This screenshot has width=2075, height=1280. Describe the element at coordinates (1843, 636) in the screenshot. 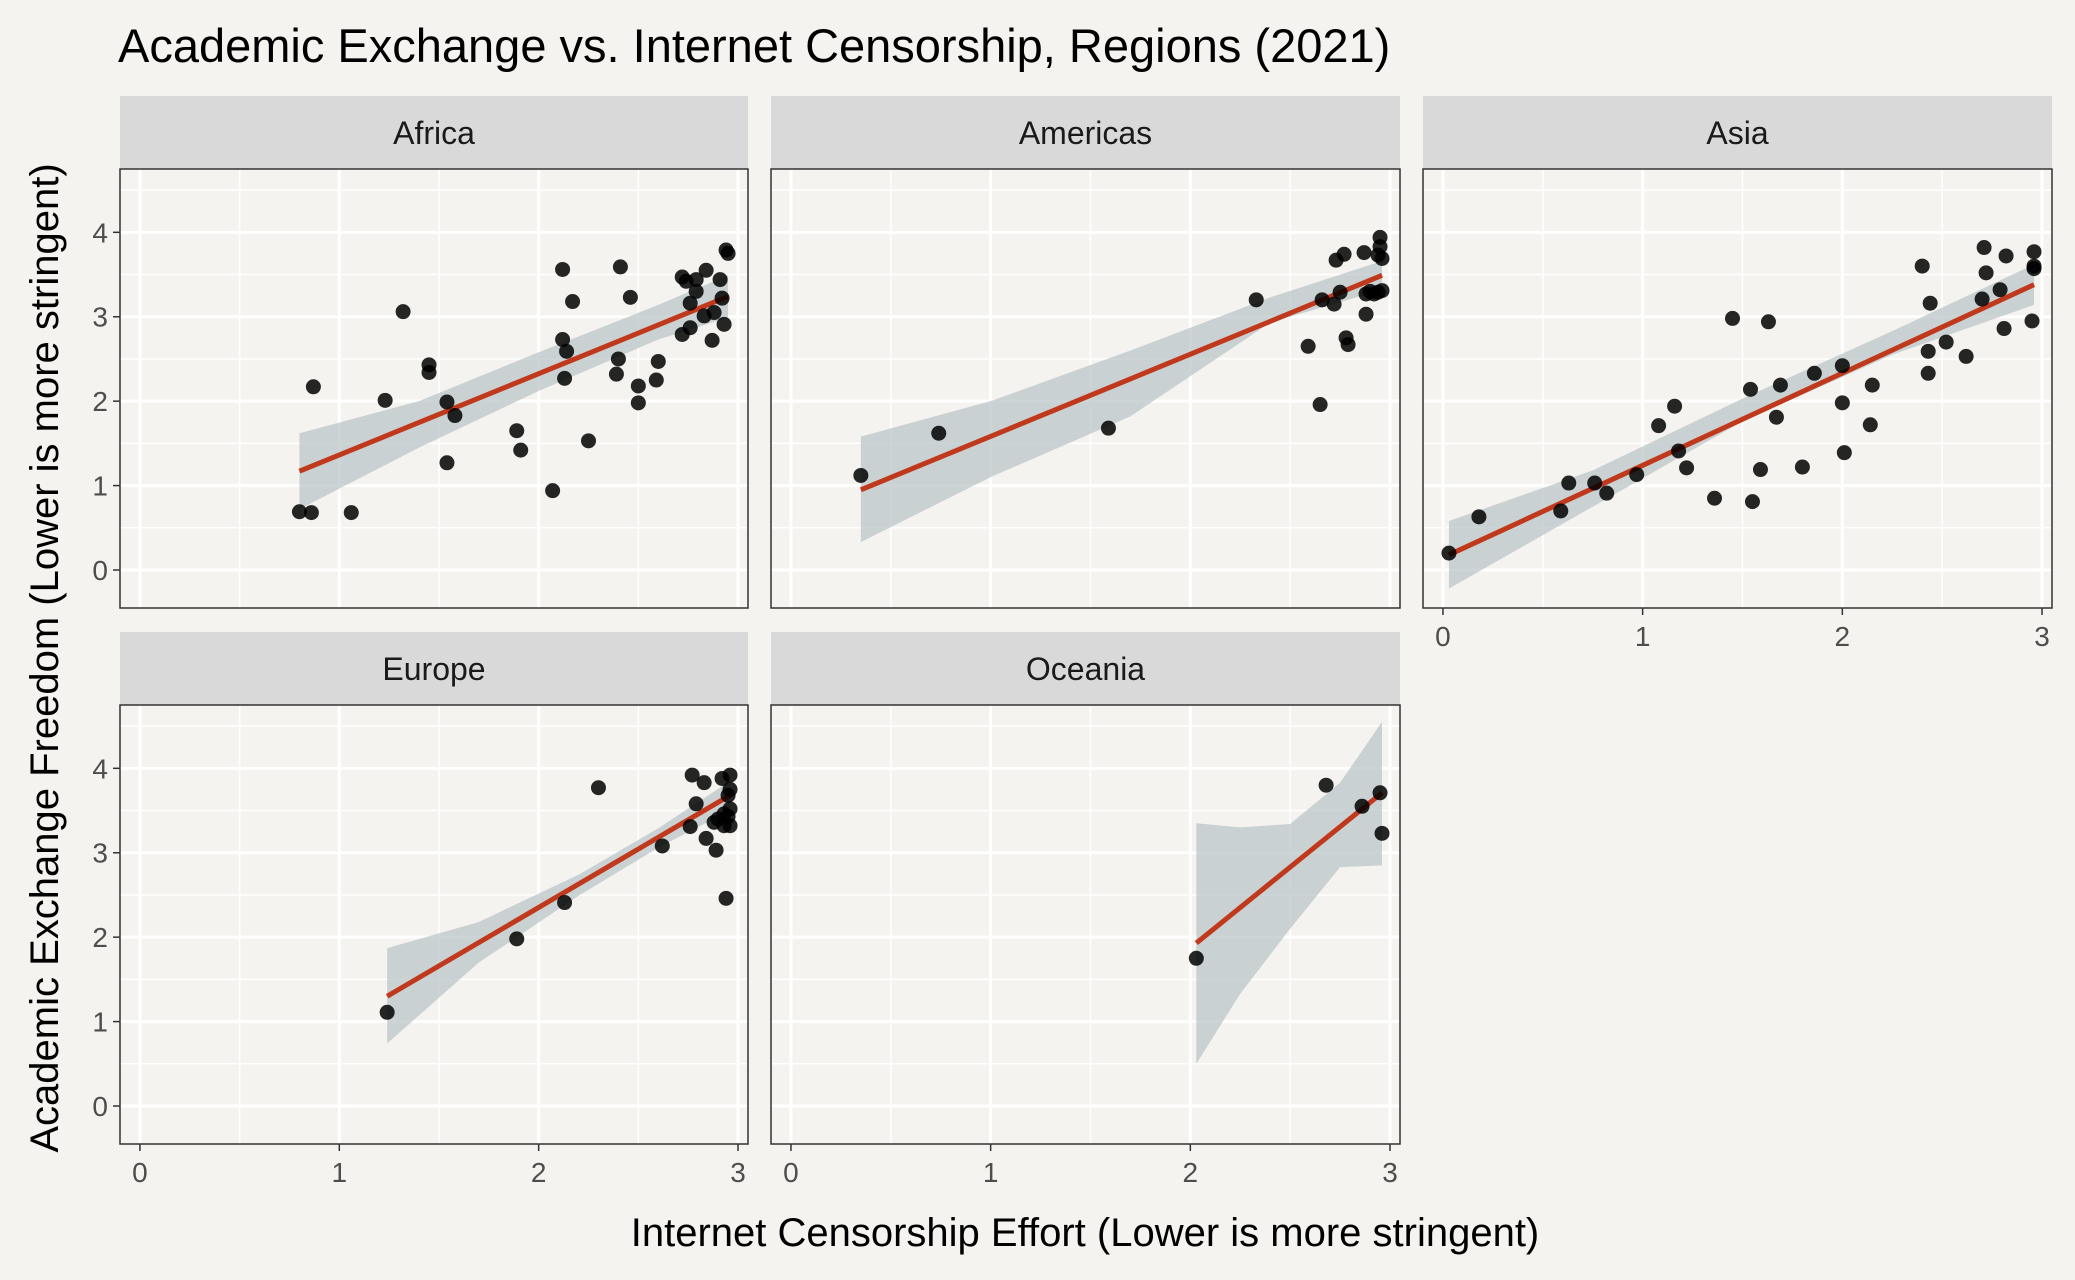

I see `x-tick-label: 2` at that location.